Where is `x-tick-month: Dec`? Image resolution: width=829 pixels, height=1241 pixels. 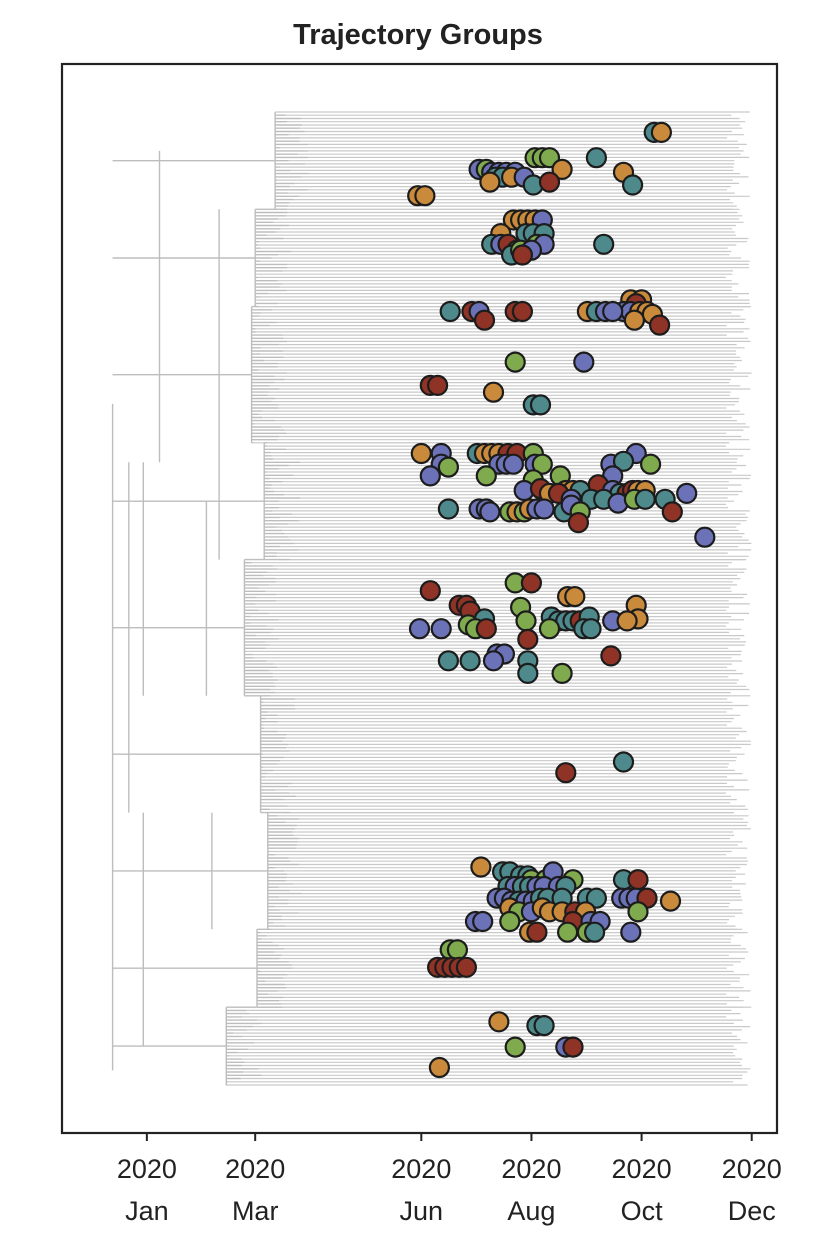 x-tick-month: Dec is located at coordinates (752, 1211).